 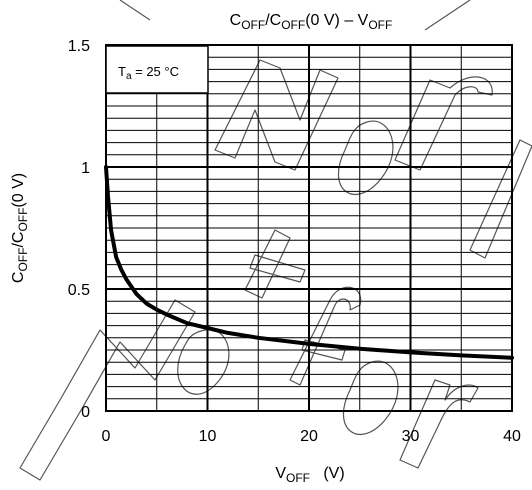 What do you see at coordinates (85, 412) in the screenshot?
I see `y-tick-label: 0` at bounding box center [85, 412].